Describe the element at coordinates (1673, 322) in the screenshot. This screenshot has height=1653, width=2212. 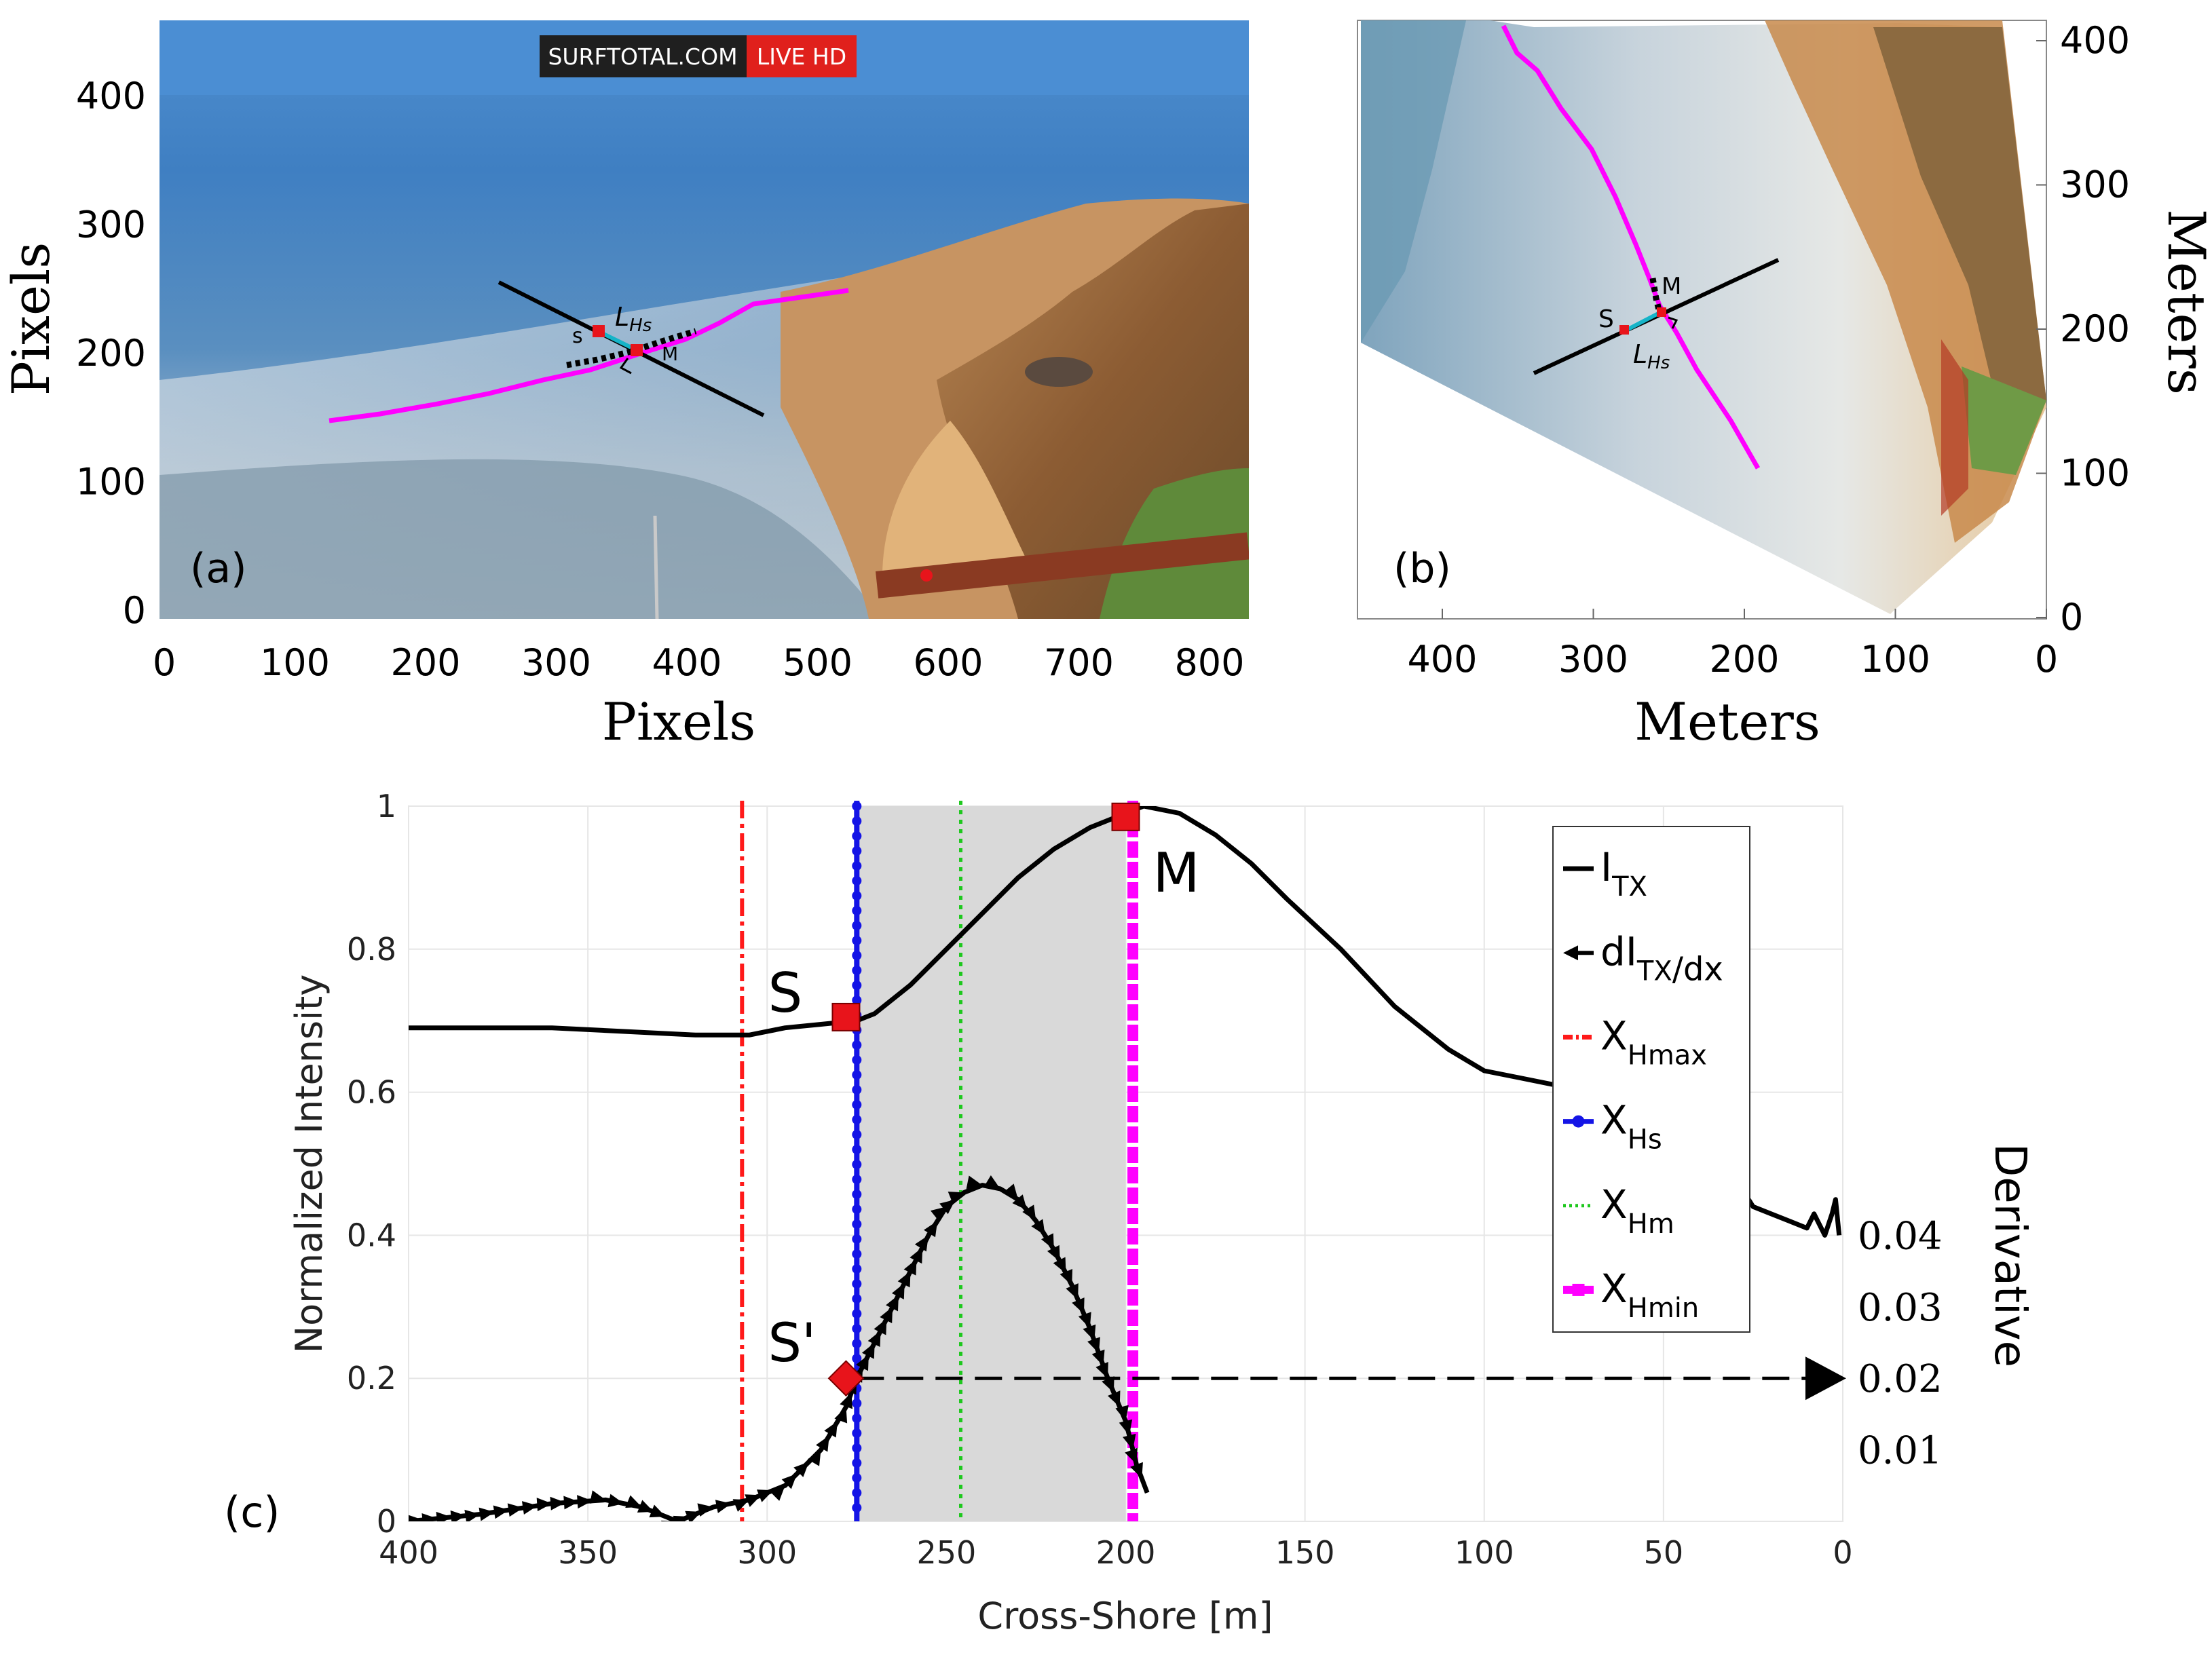
I see `right-angle-b` at that location.